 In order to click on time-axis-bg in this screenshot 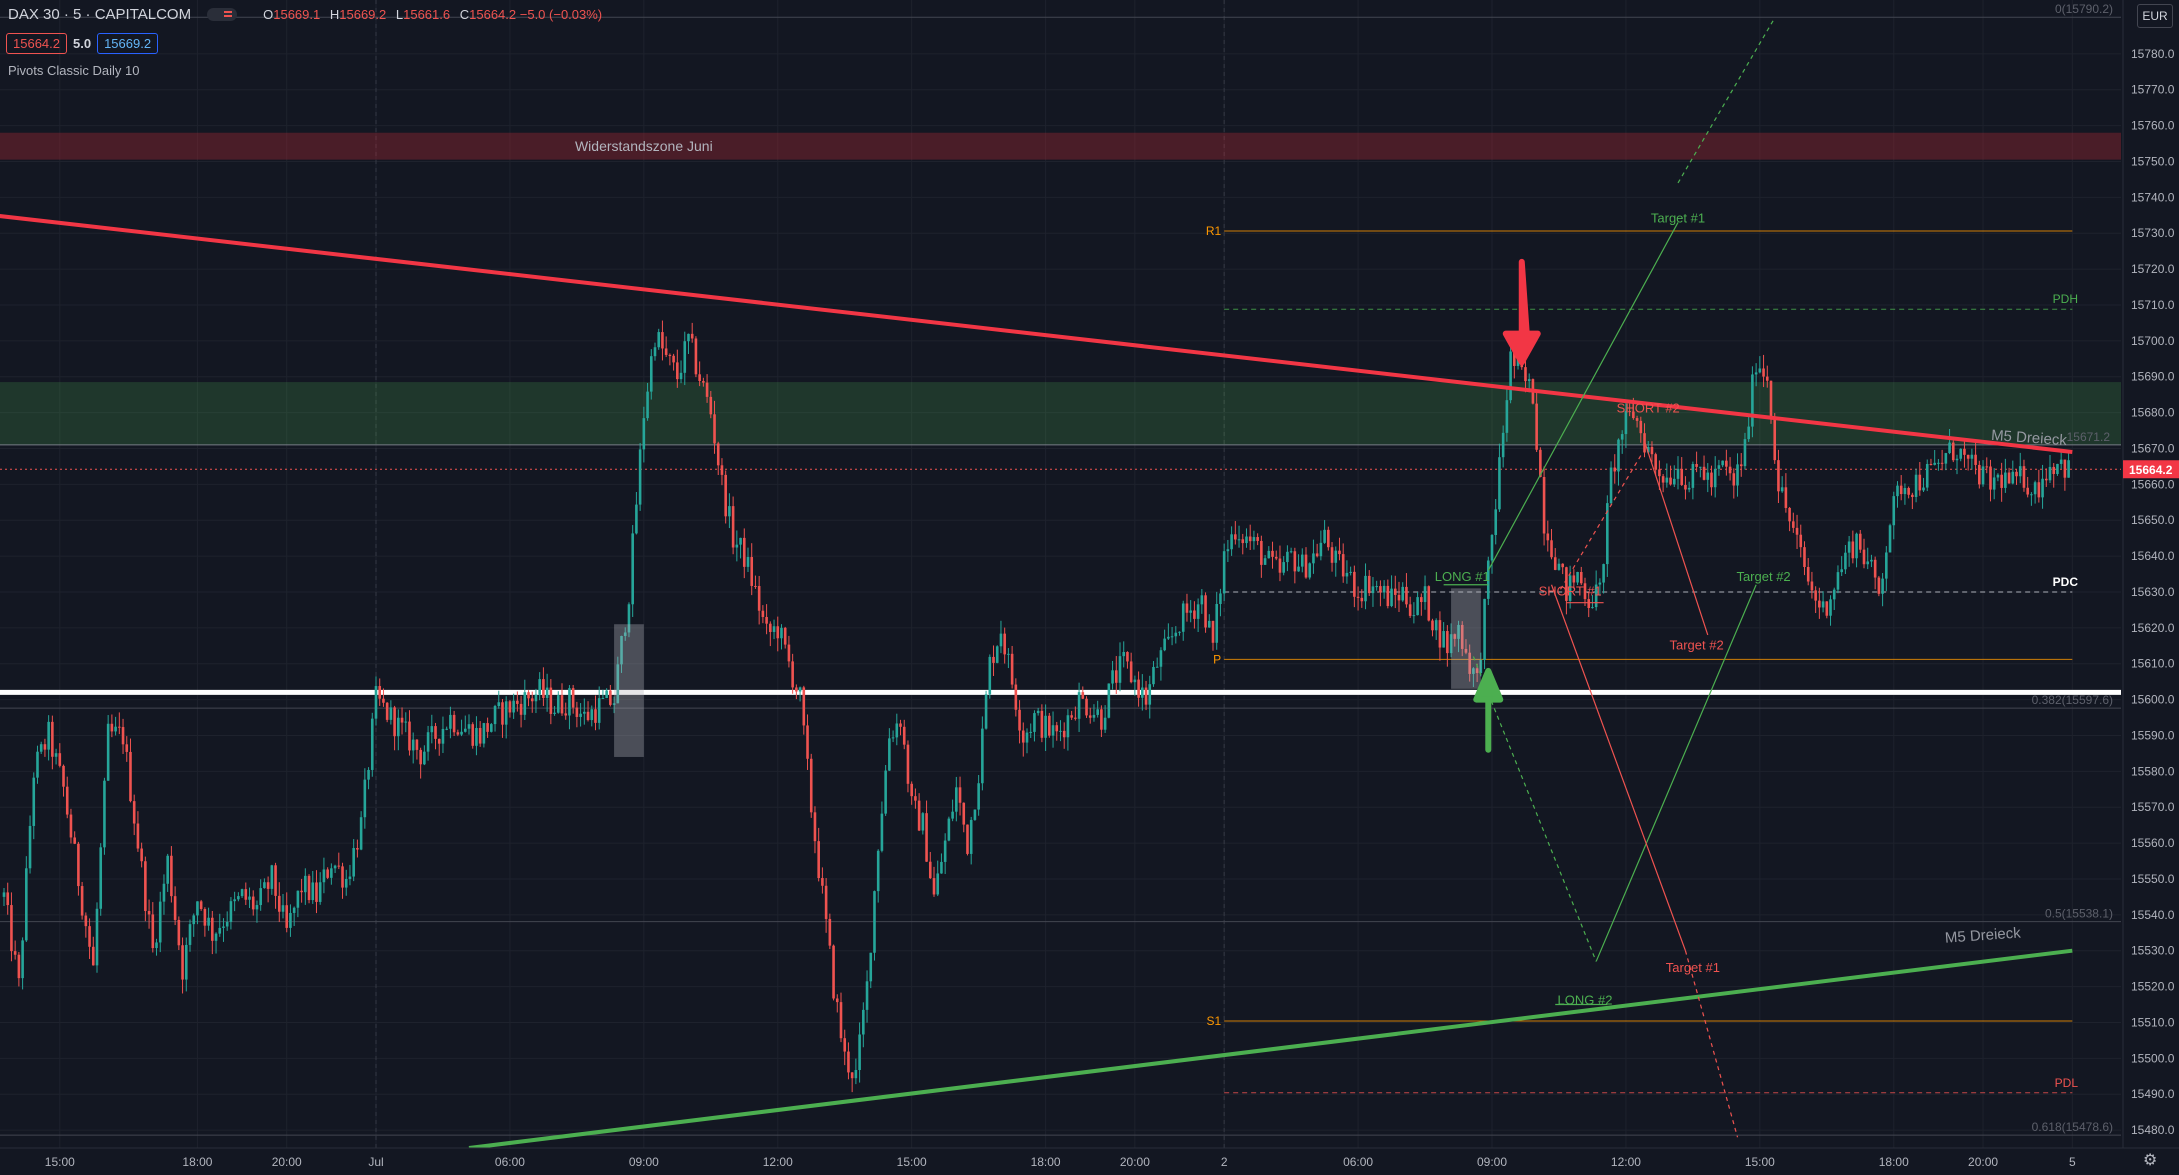, I will do `click(1089, 1161)`.